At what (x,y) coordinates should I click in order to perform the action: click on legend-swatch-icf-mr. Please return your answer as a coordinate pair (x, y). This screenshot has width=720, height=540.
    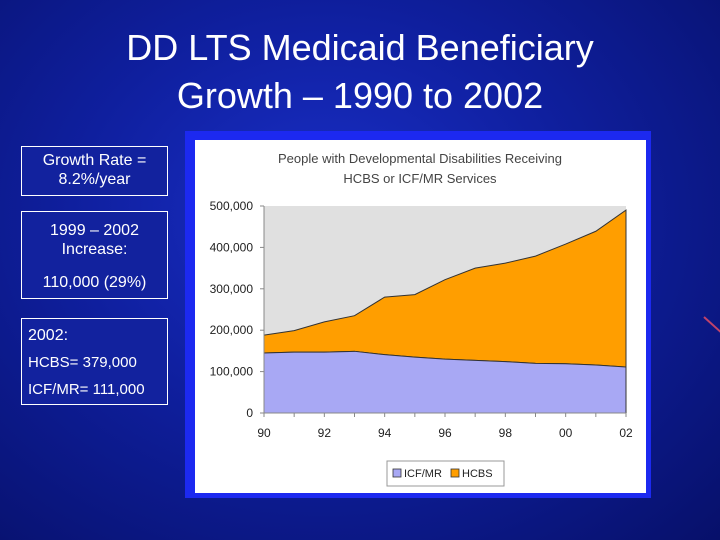
    Looking at the image, I should click on (397, 473).